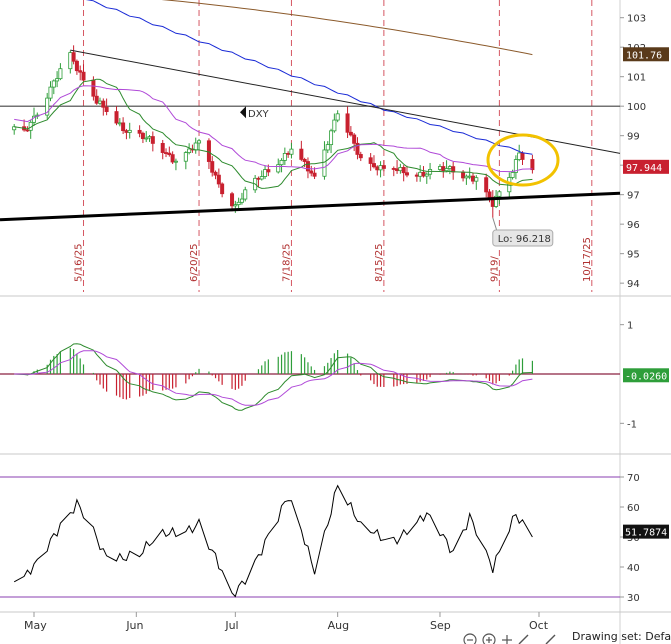 This screenshot has width=671, height=644. Describe the element at coordinates (134, 625) in the screenshot. I see `x-tick-label: Jun` at that location.